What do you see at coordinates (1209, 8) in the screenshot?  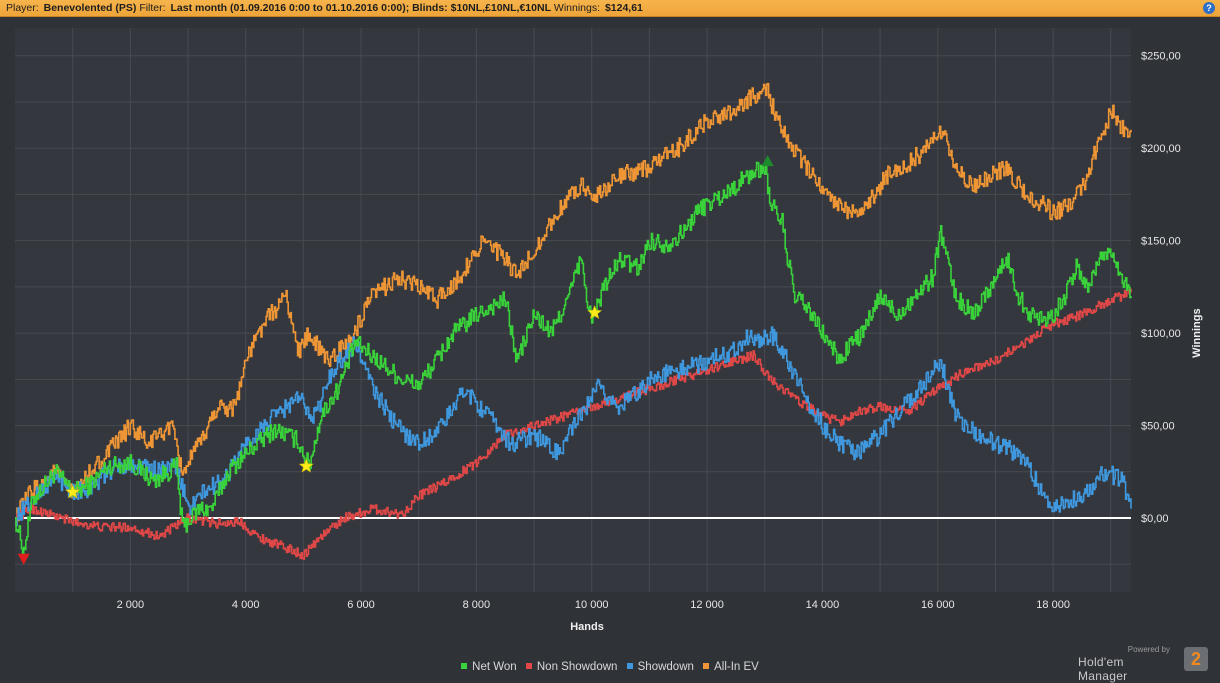 I see `help-icon: ?` at bounding box center [1209, 8].